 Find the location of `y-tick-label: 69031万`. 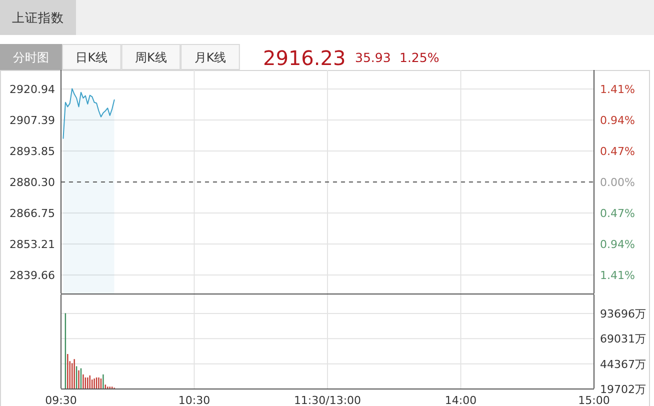

y-tick-label: 69031万 is located at coordinates (623, 339).